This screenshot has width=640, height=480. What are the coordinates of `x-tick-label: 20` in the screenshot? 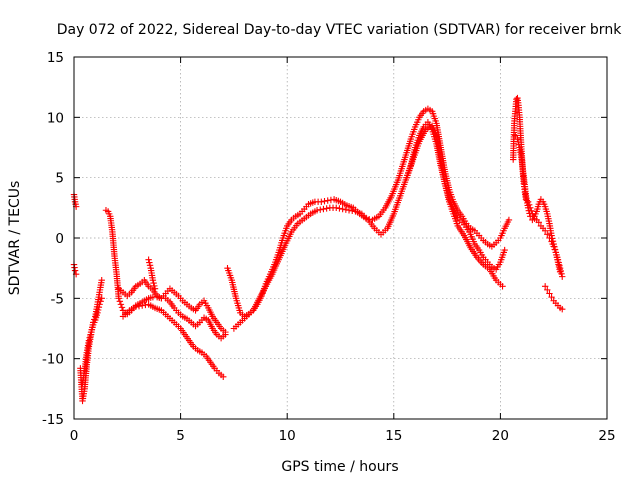 It's located at (500, 436).